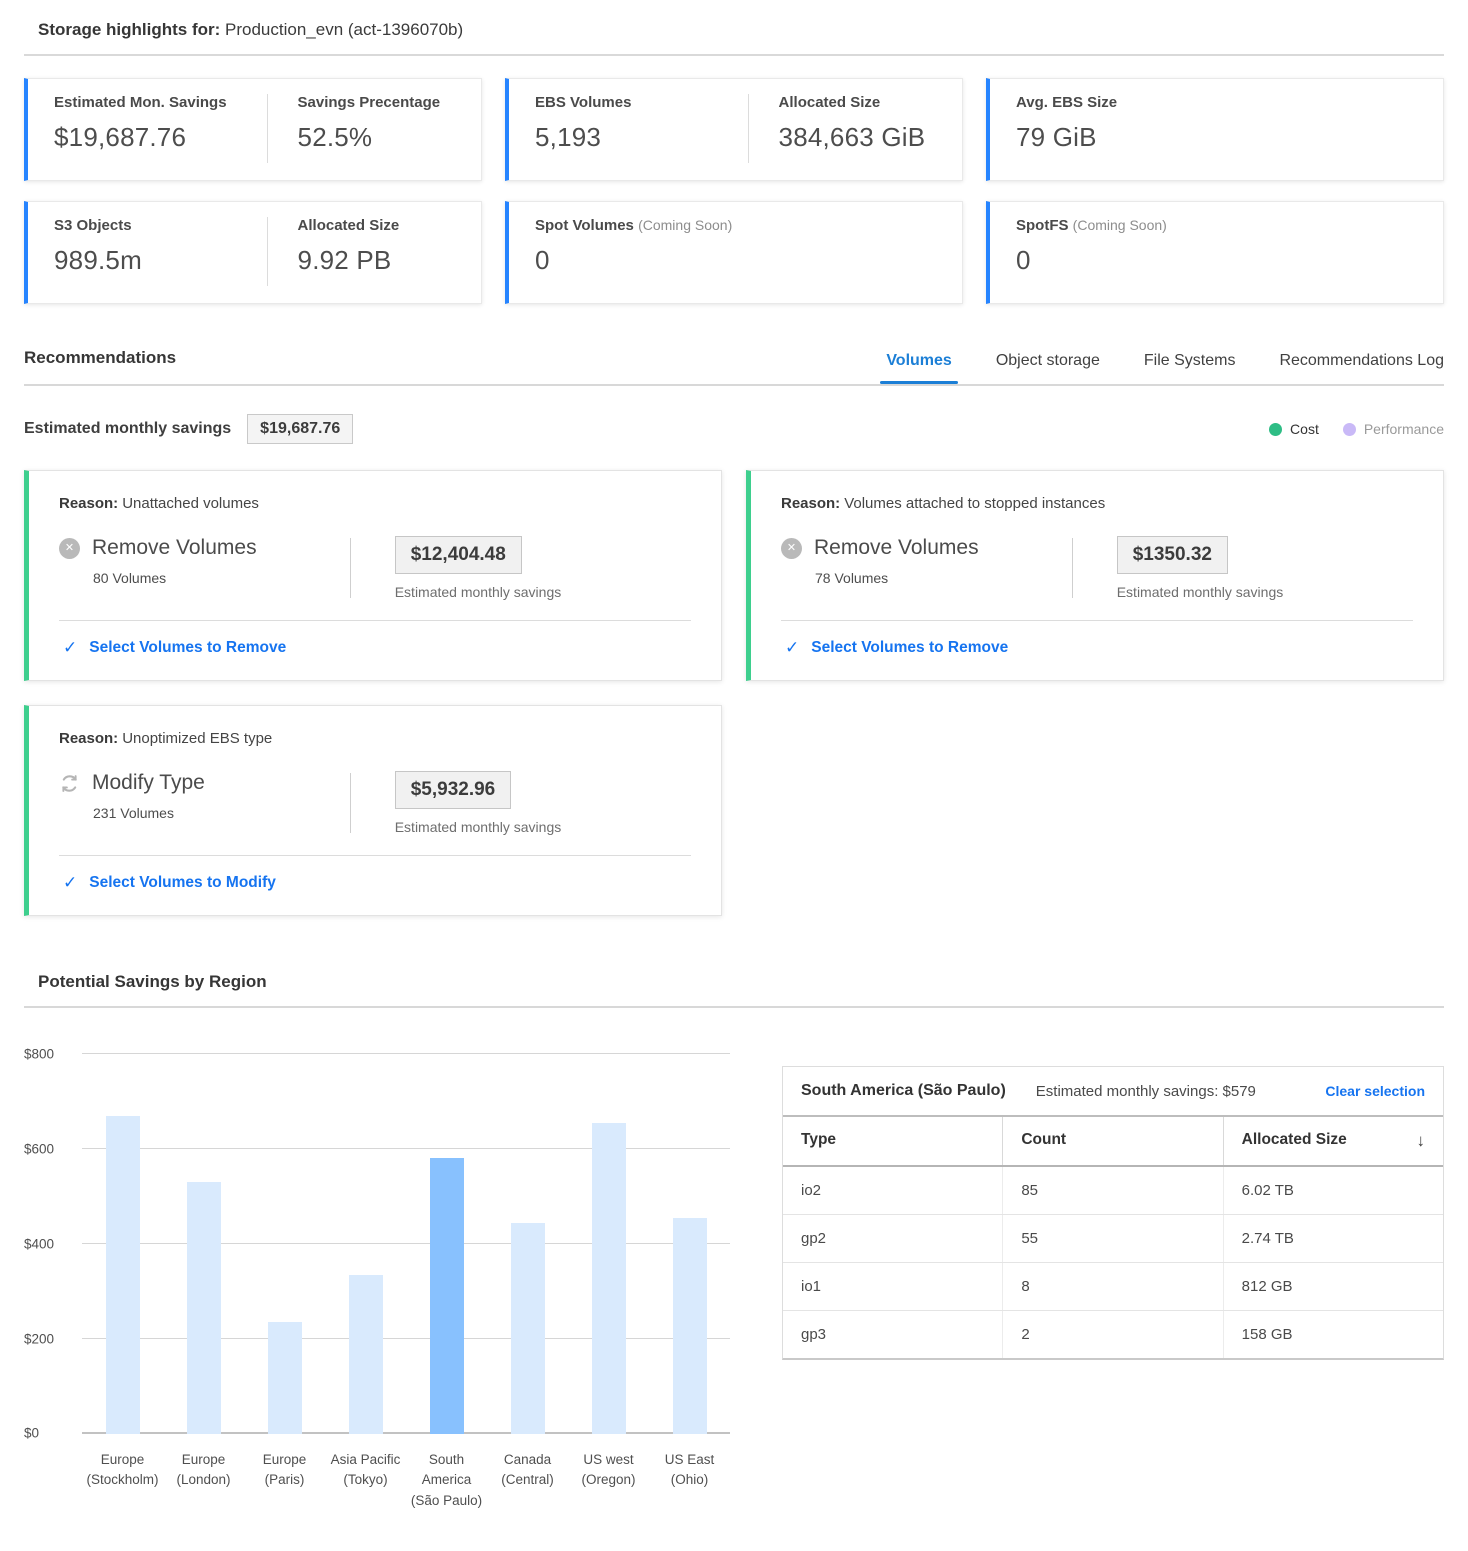 The width and height of the screenshot is (1468, 1551). Describe the element at coordinates (1403, 429) in the screenshot. I see `legend-label: Performance` at that location.